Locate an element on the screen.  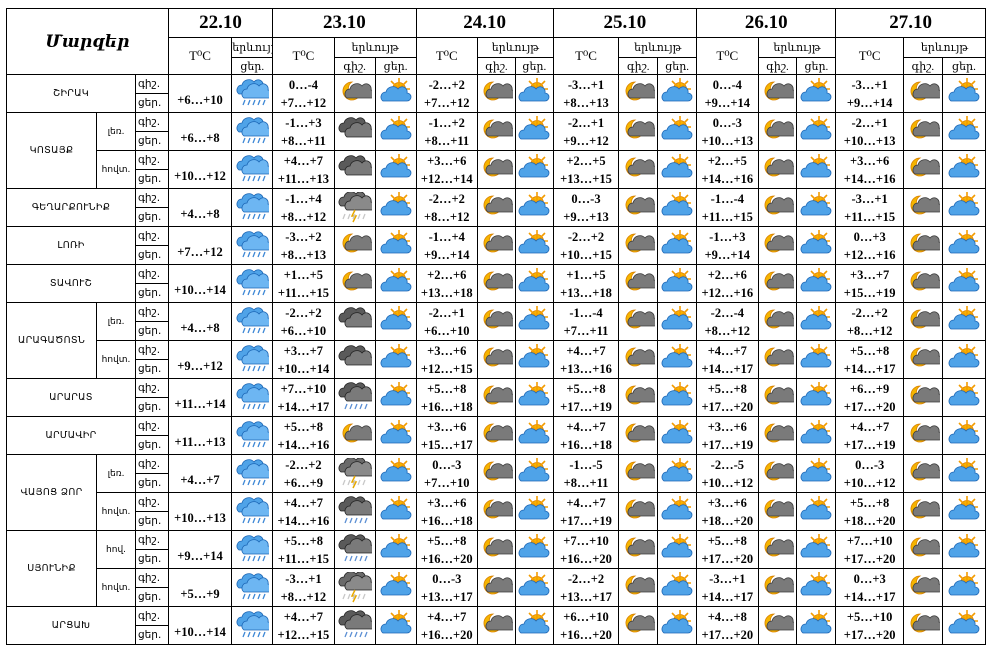
region-name: ՎԱՅՈՑ ՁՈՐ is located at coordinates (51, 492).